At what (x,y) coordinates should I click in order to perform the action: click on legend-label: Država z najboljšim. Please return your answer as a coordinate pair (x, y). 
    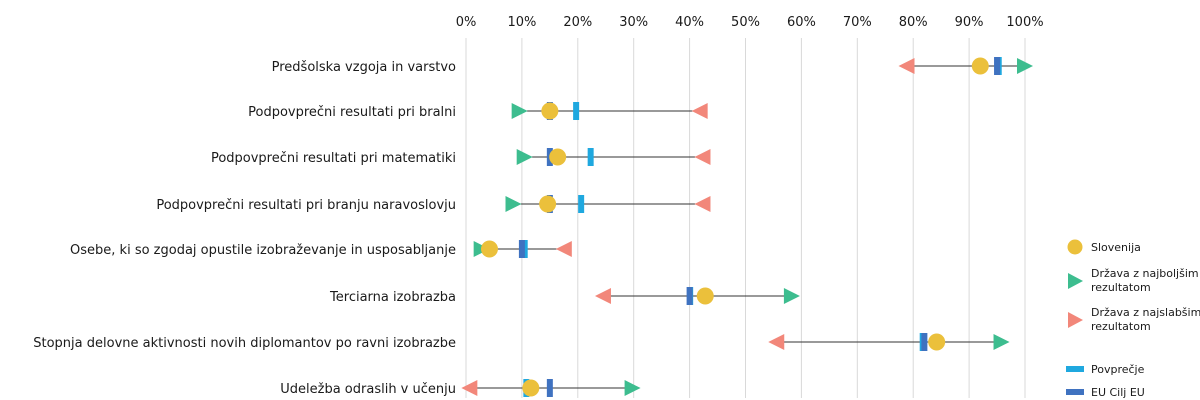
    Looking at the image, I should click on (1145, 273).